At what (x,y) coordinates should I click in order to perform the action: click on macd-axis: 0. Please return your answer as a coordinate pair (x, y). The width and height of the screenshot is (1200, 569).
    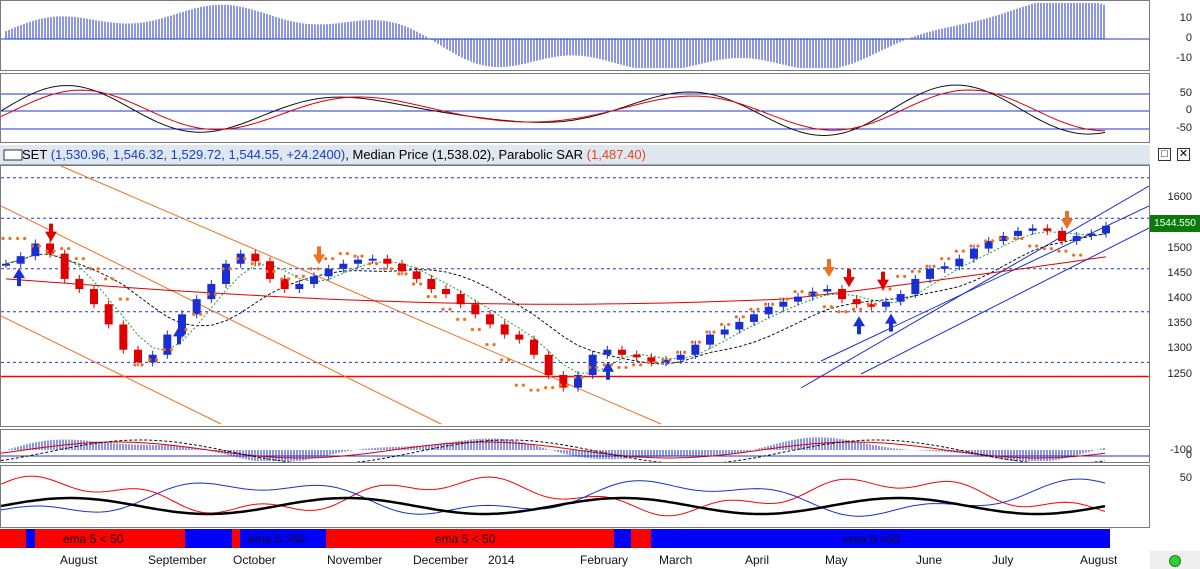
    Looking at the image, I should click on (1175, 446).